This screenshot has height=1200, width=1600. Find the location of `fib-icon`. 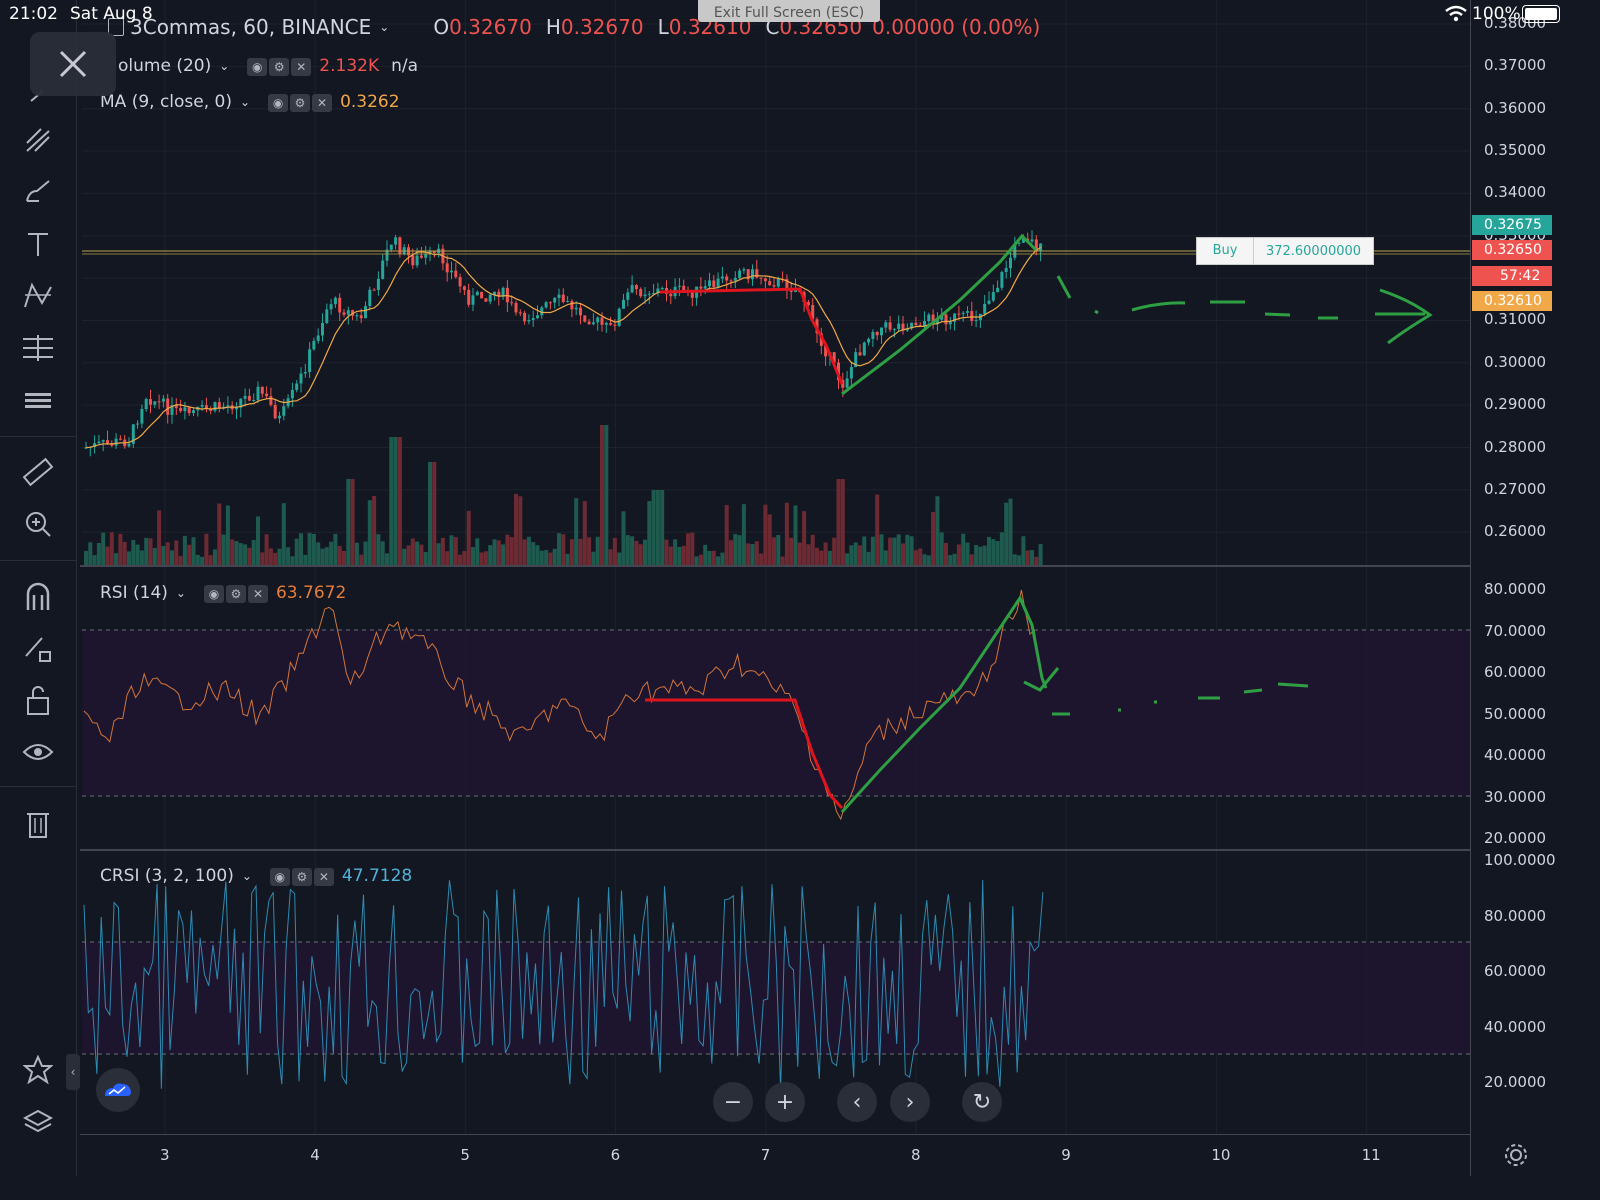

fib-icon is located at coordinates (38, 348).